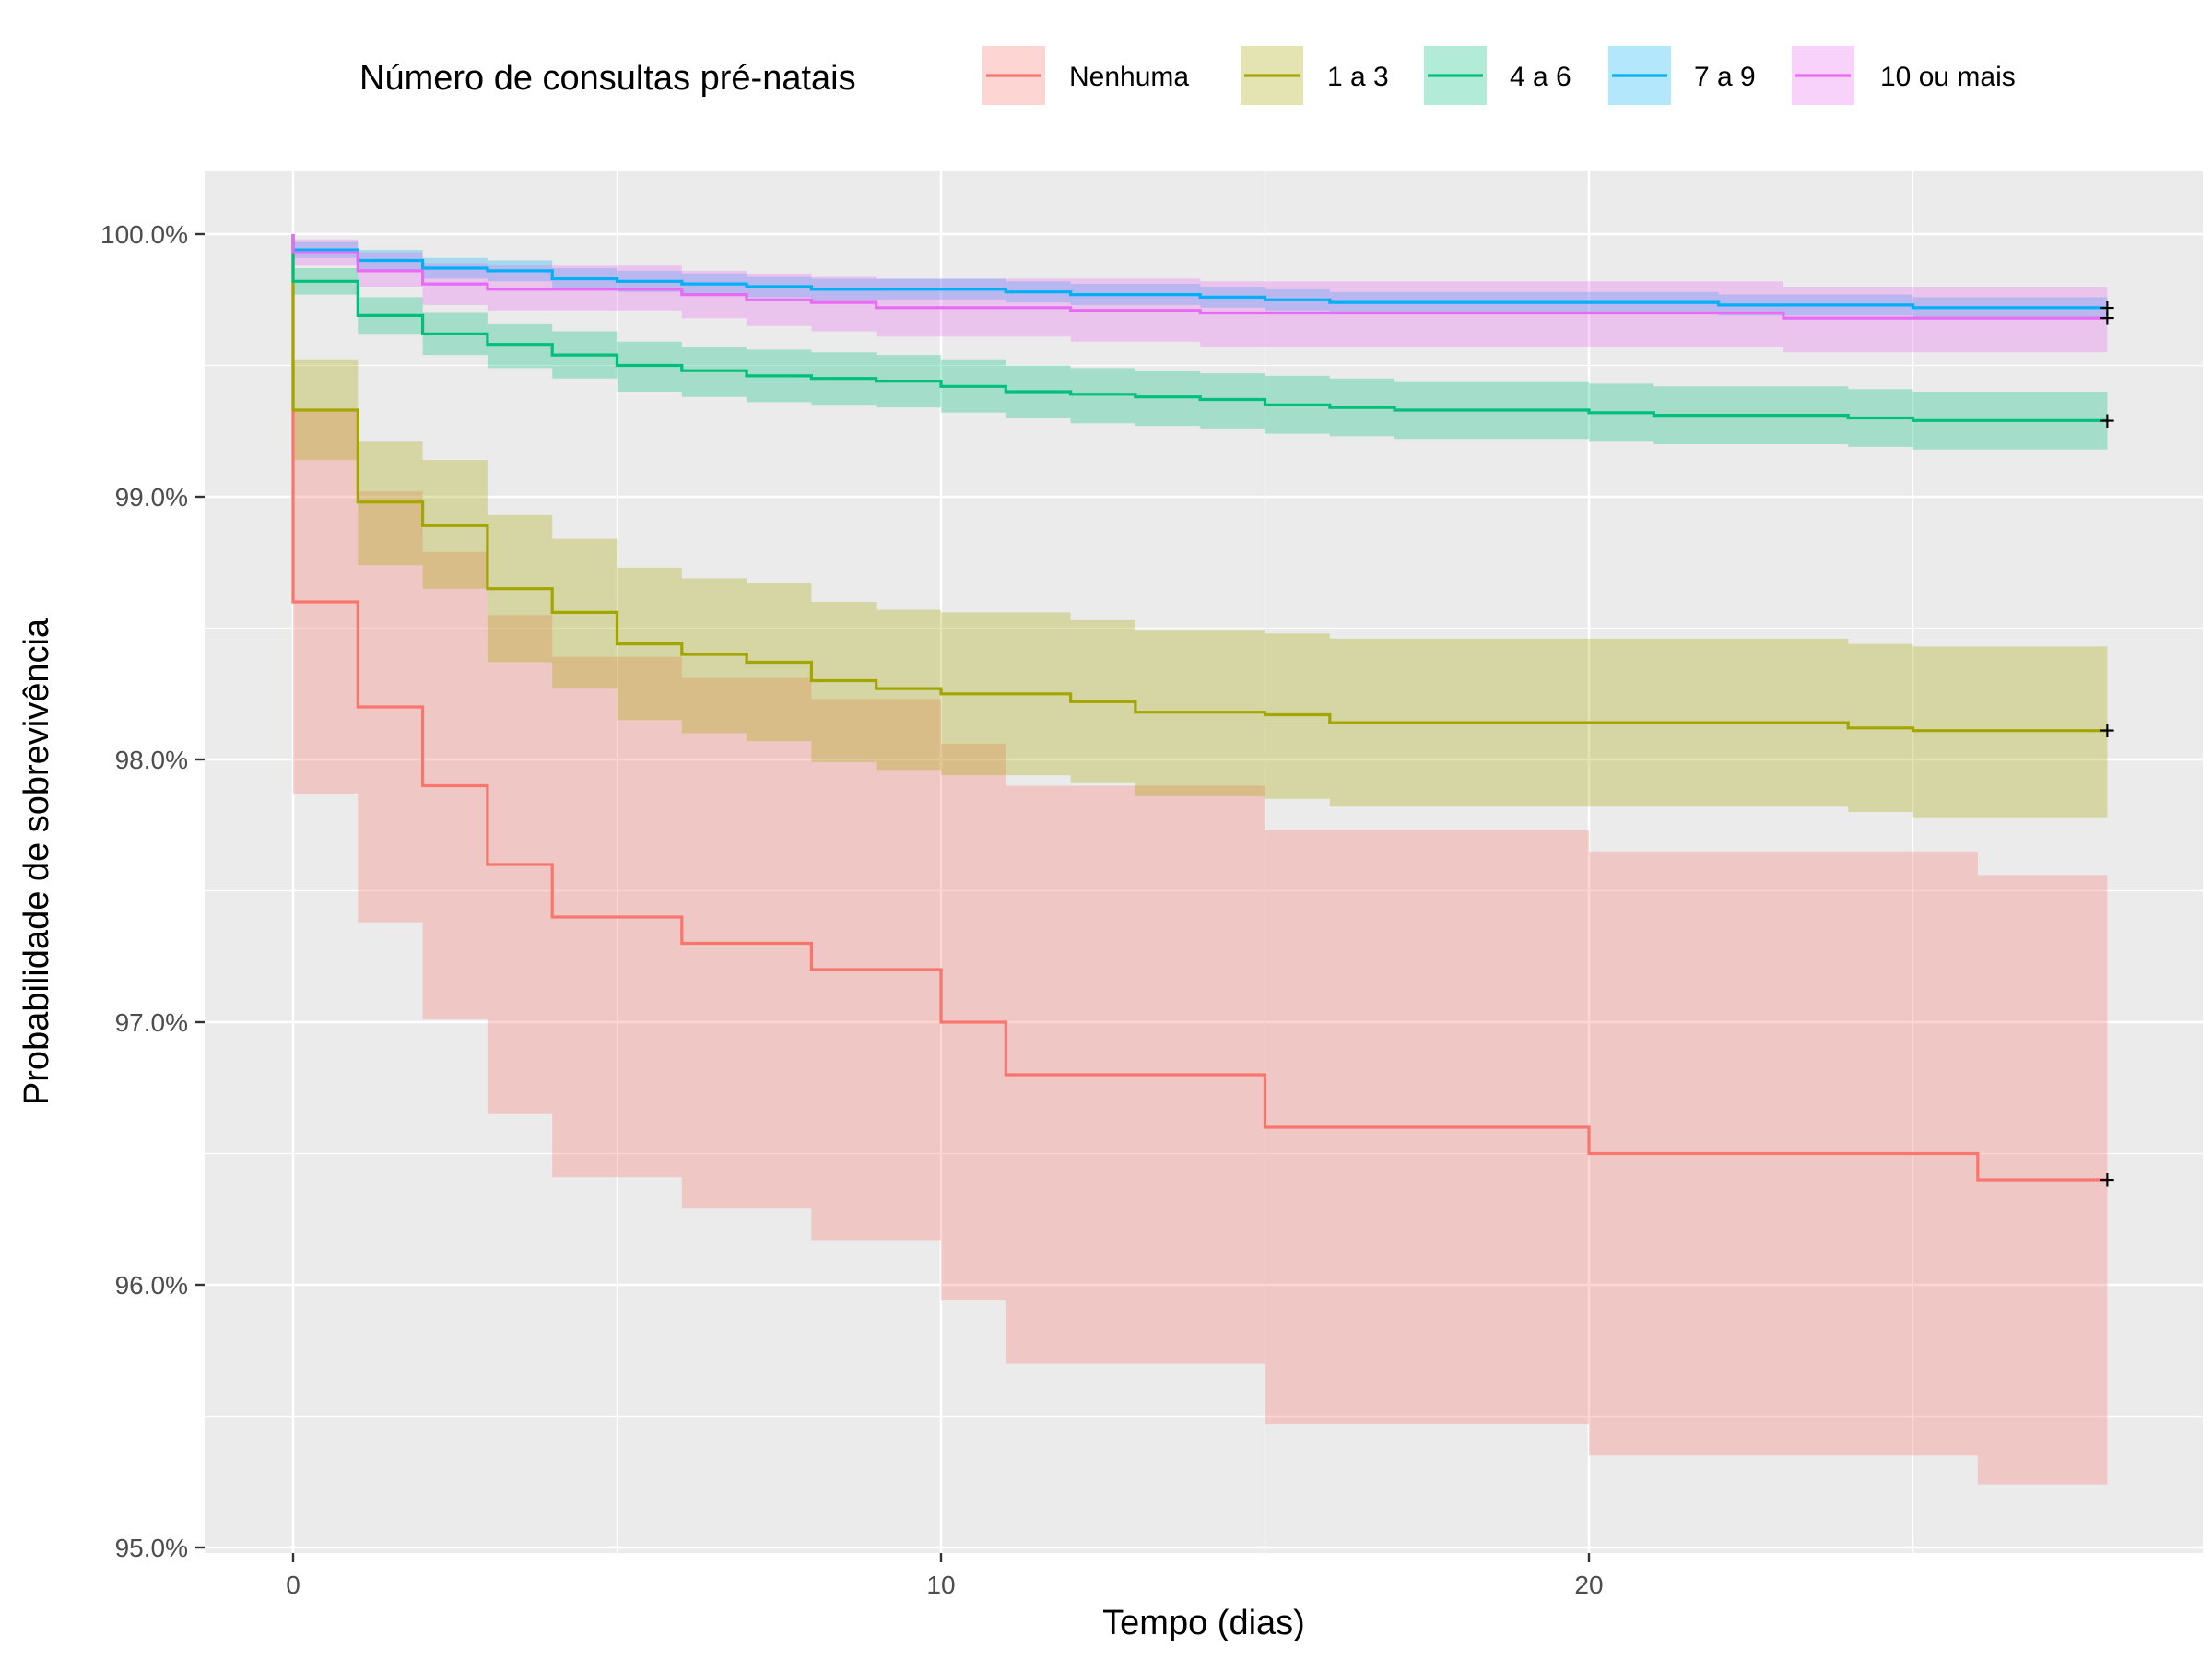 Image resolution: width=2212 pixels, height=1659 pixels. What do you see at coordinates (144, 234) in the screenshot?
I see `y-tick-label: 100.0%` at bounding box center [144, 234].